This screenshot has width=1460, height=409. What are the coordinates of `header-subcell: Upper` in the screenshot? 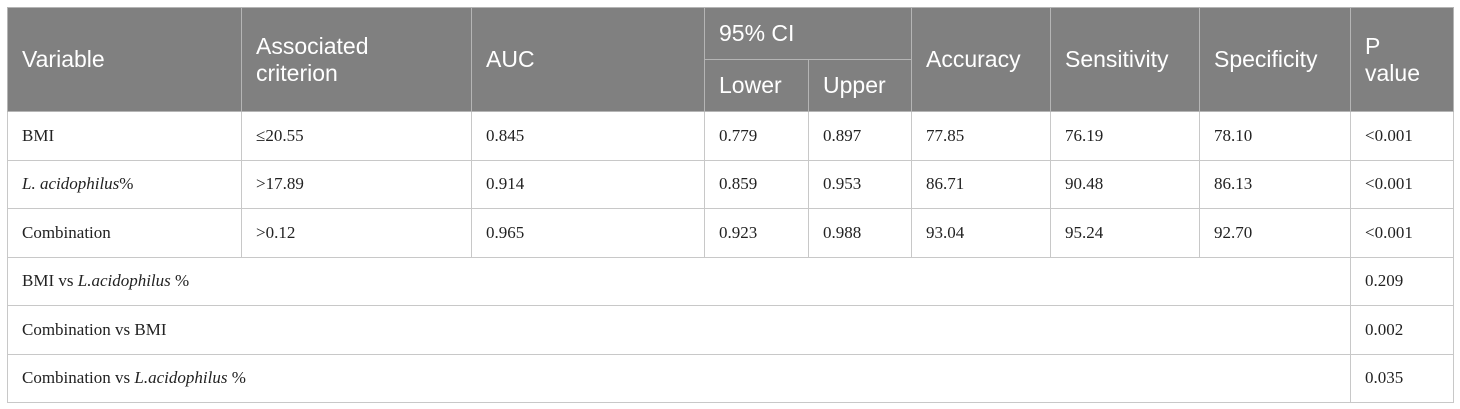 It's located at (860, 85).